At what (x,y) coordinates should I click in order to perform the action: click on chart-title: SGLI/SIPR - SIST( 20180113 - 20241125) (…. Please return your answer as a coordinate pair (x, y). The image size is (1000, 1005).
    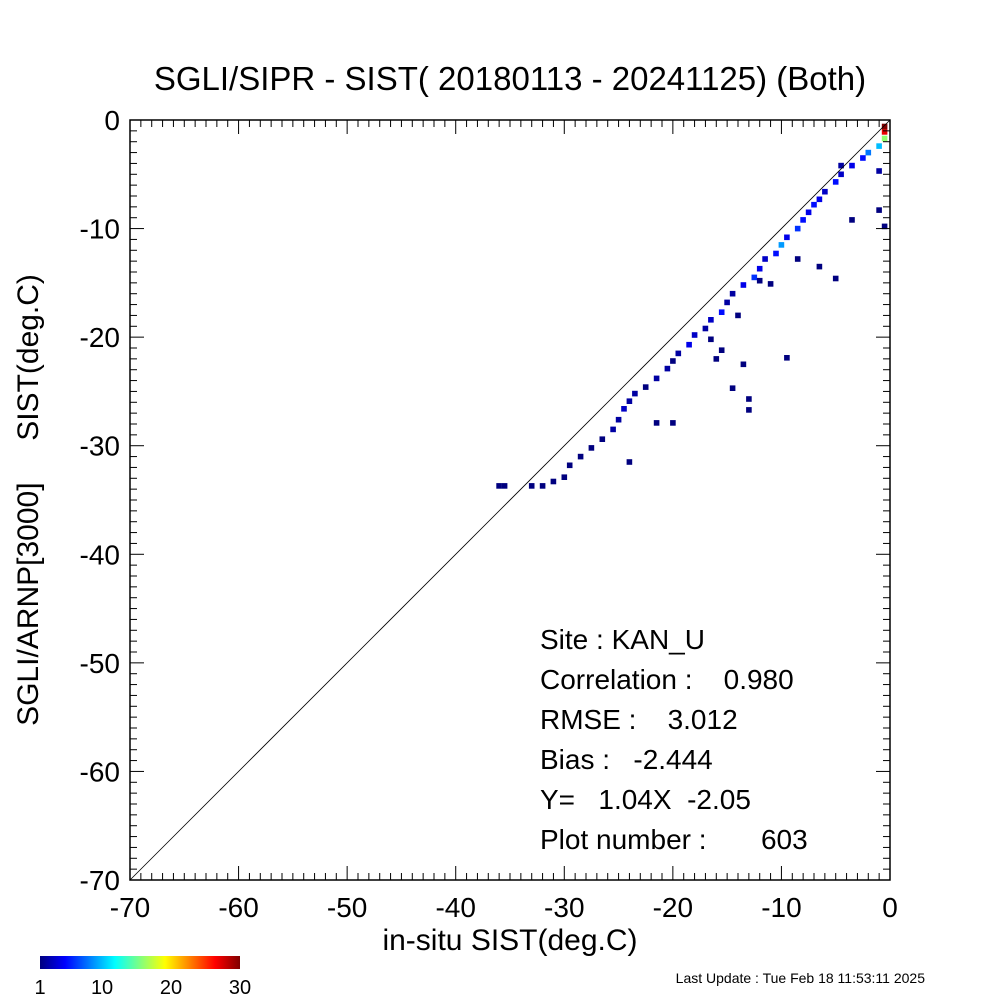
    Looking at the image, I should click on (510, 78).